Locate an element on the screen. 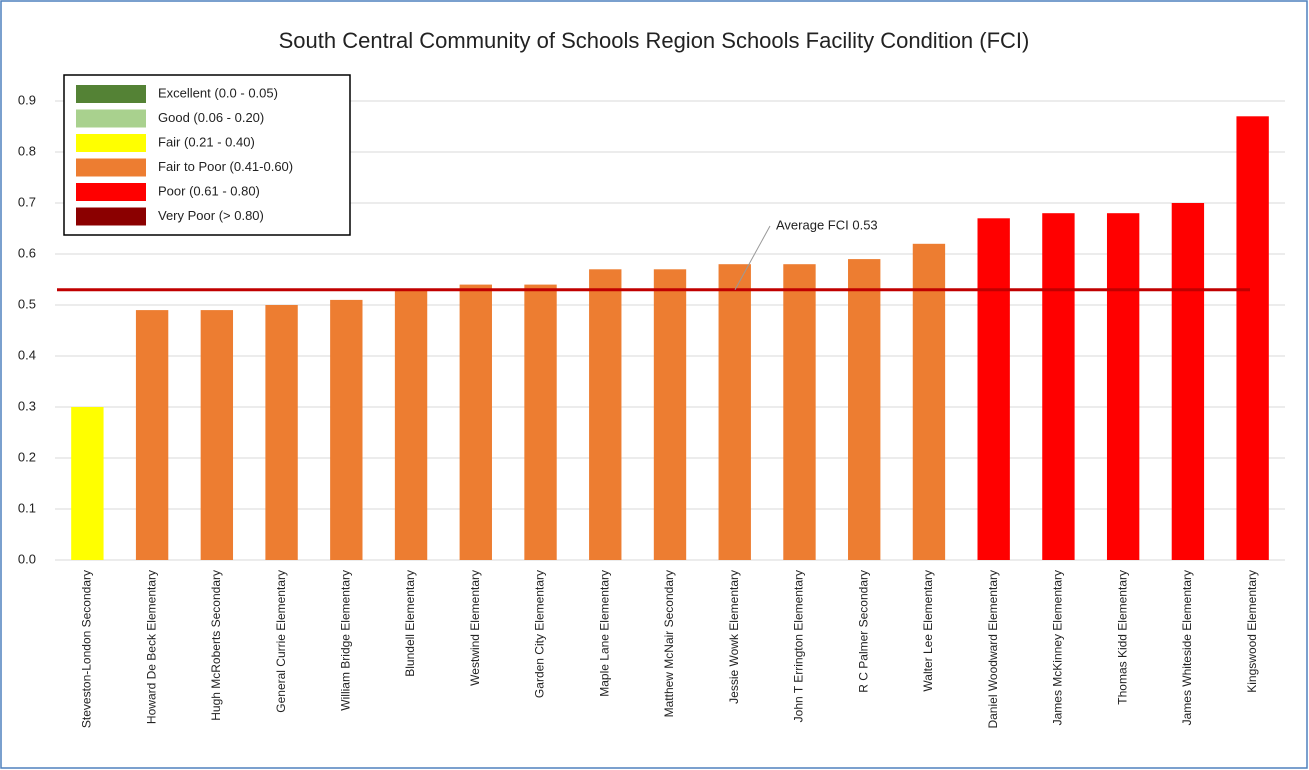  legend-label: Very Poor (> 0.80) is located at coordinates (211, 215).